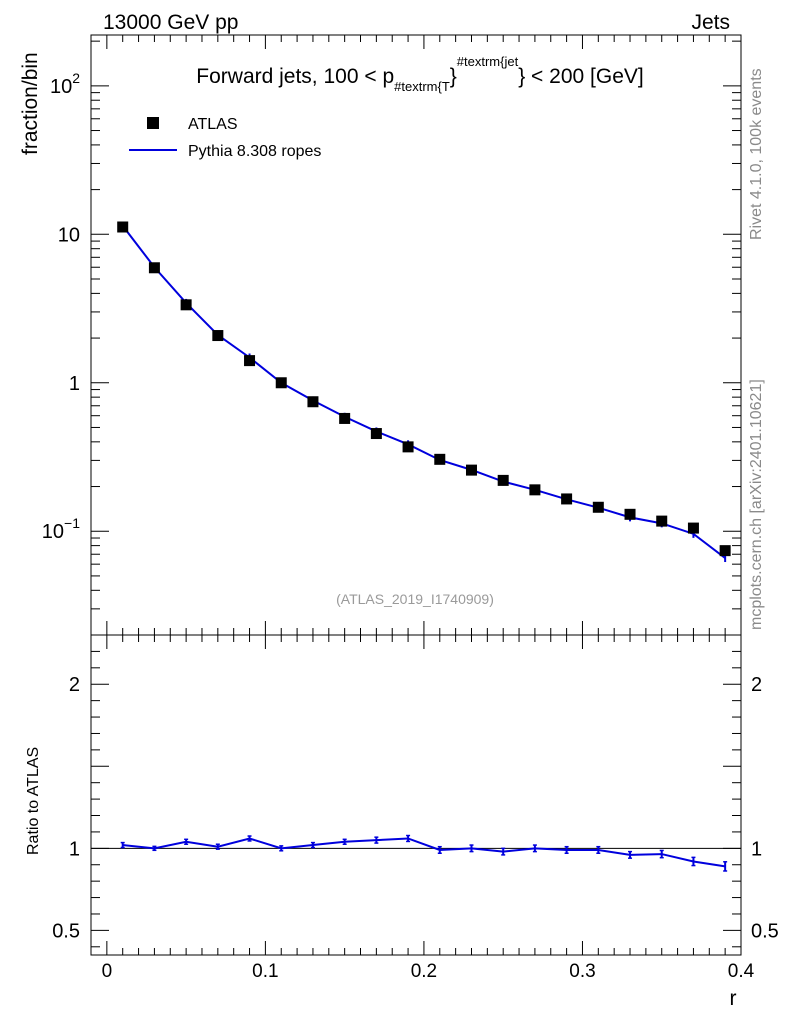 Image resolution: width=786 pixels, height=1024 pixels. Describe the element at coordinates (66, 931) in the screenshot. I see `ratio-y-tick-label-left: 0.5` at that location.